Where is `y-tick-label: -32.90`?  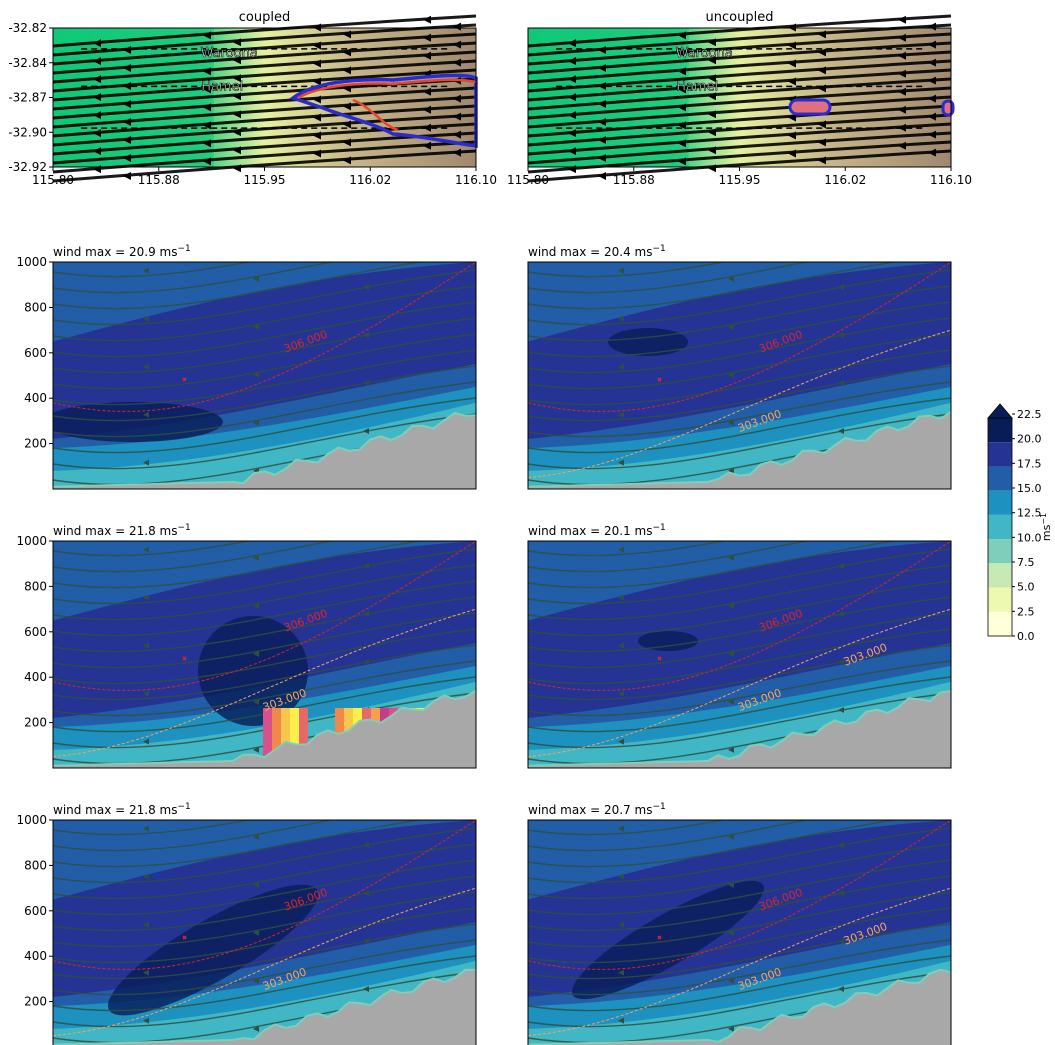
y-tick-label: -32.90 is located at coordinates (27, 132).